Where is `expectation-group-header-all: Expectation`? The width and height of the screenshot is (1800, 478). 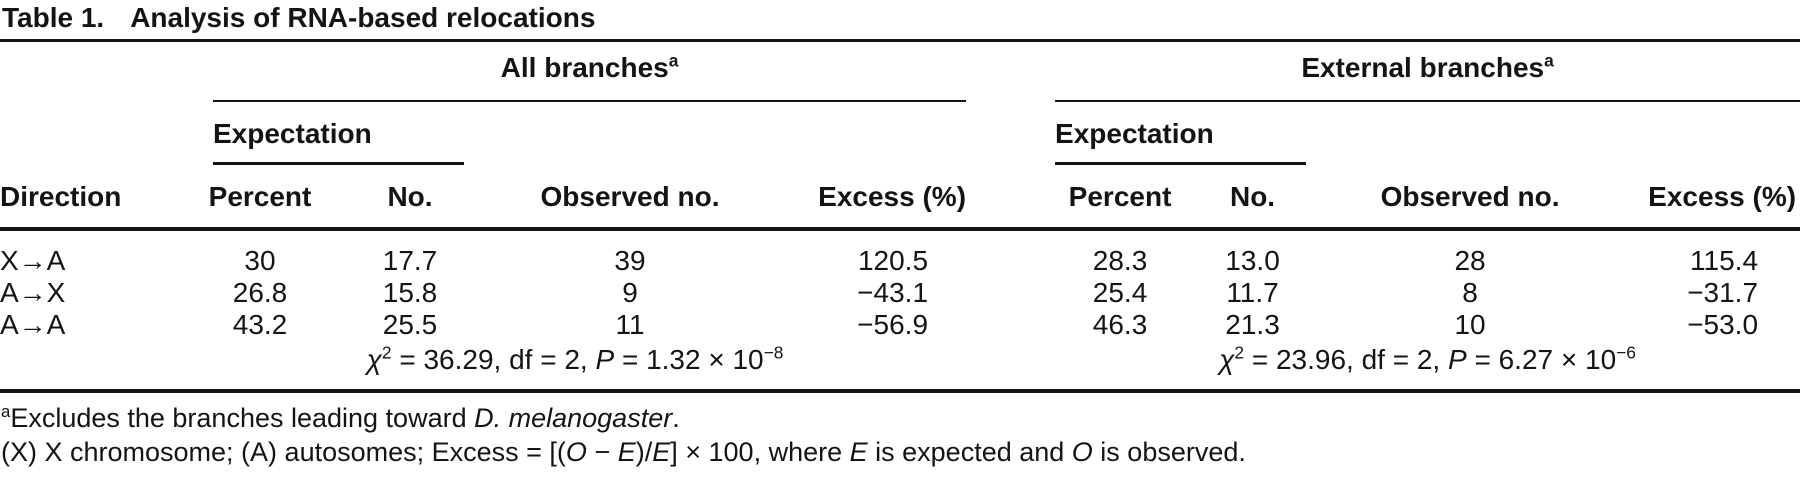
expectation-group-header-all: Expectation is located at coordinates (330, 133).